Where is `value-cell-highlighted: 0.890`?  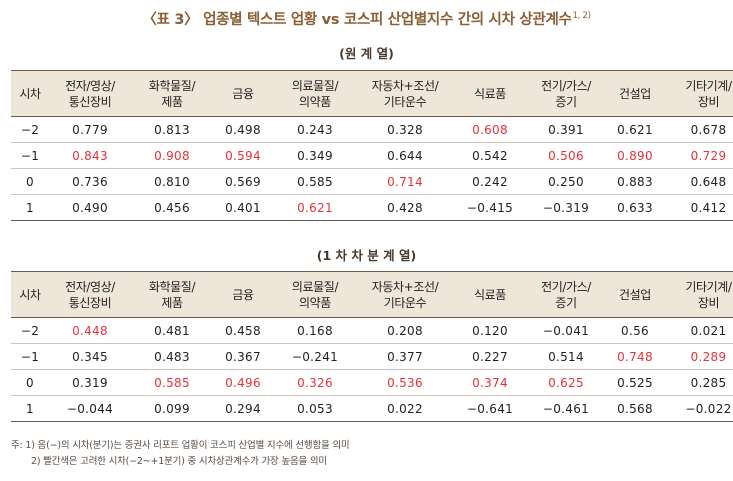 value-cell-highlighted: 0.890 is located at coordinates (635, 155).